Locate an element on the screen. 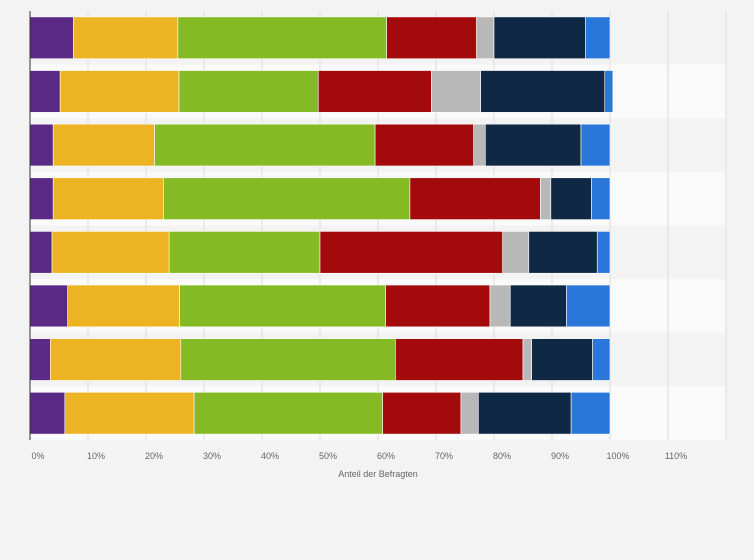 The height and width of the screenshot is (560, 754). x-tick-label: 90% is located at coordinates (560, 456).